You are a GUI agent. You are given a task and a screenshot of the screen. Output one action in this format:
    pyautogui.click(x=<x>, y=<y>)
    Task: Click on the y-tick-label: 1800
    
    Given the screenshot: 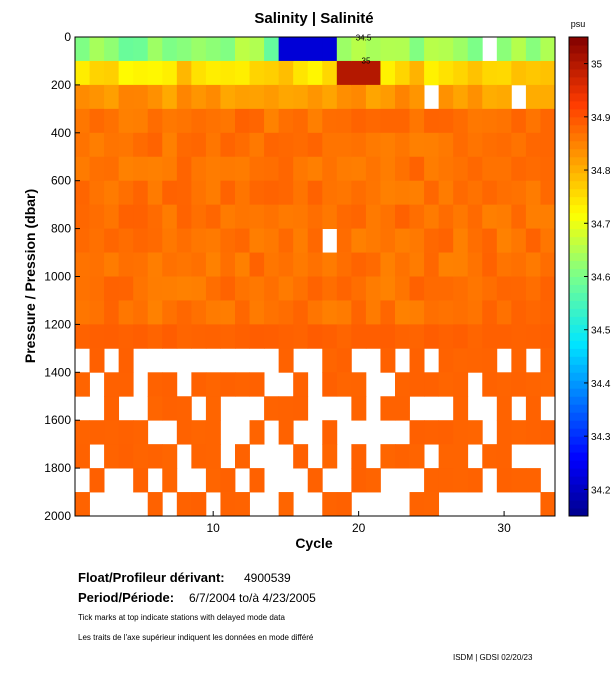 What is the action you would take?
    pyautogui.click(x=57, y=468)
    